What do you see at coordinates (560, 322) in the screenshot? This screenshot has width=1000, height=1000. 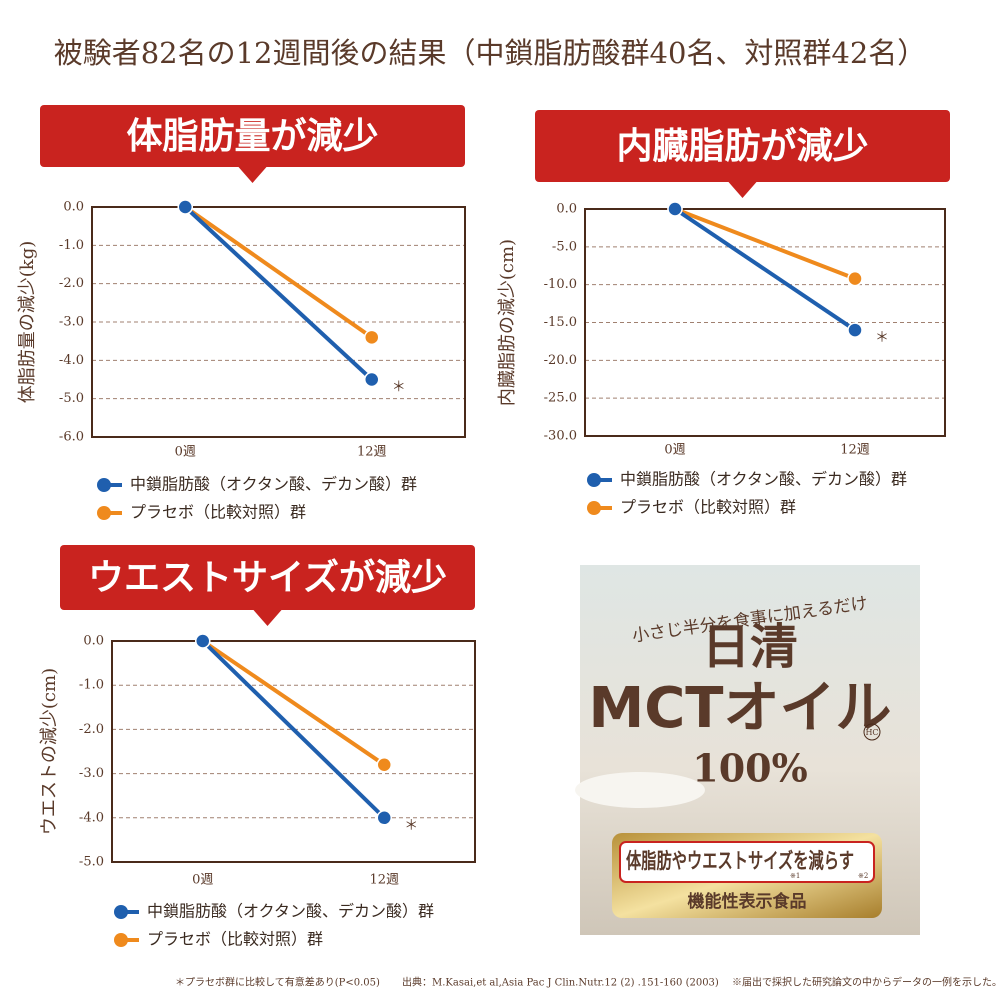 I see `y-tick-label: -15.0` at bounding box center [560, 322].